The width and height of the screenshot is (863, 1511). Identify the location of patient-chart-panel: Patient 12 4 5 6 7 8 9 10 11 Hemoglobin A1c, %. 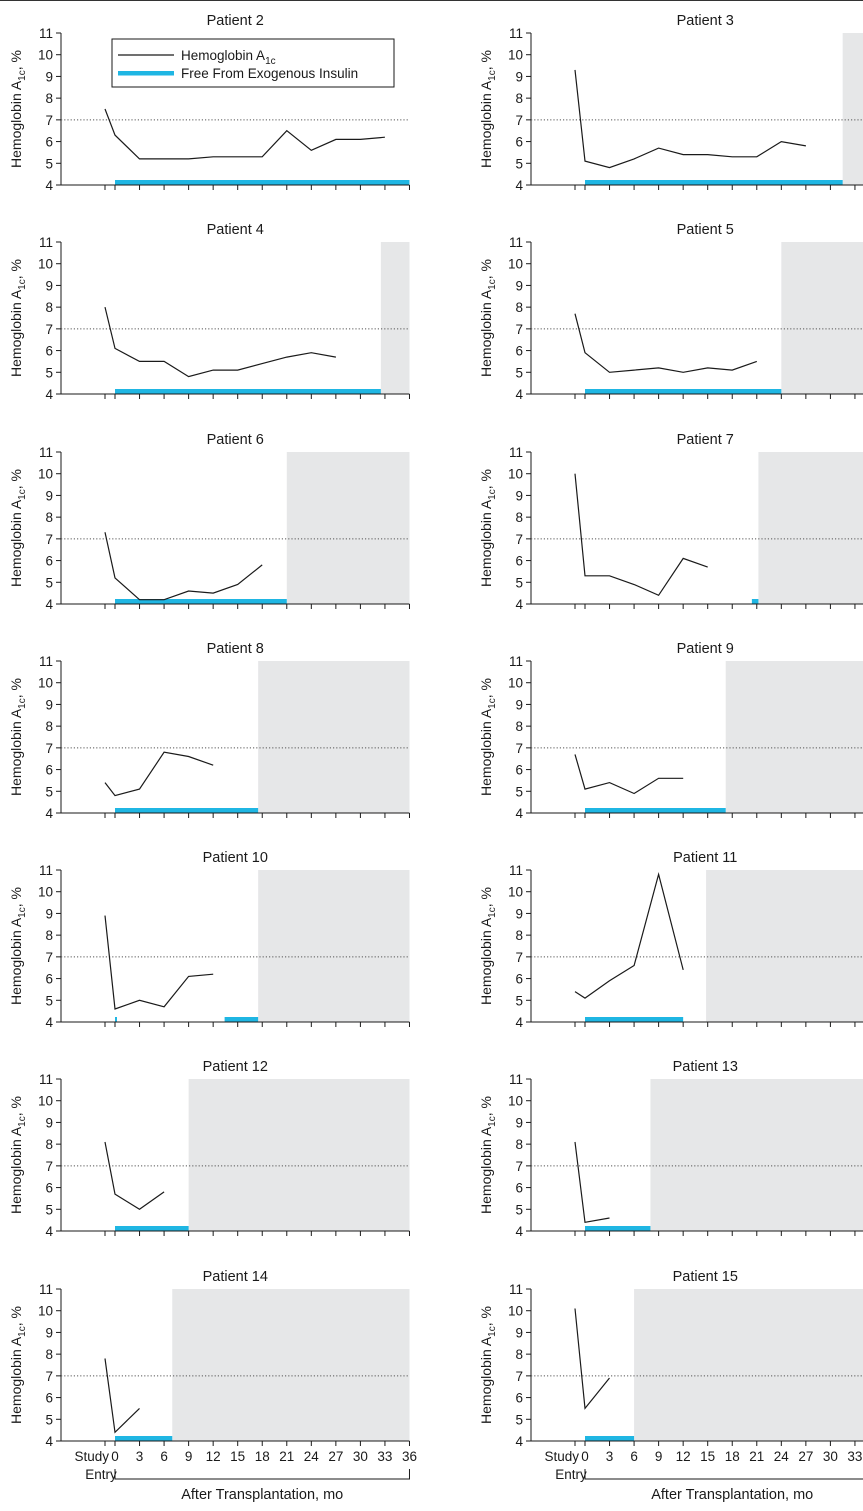
(209, 1149).